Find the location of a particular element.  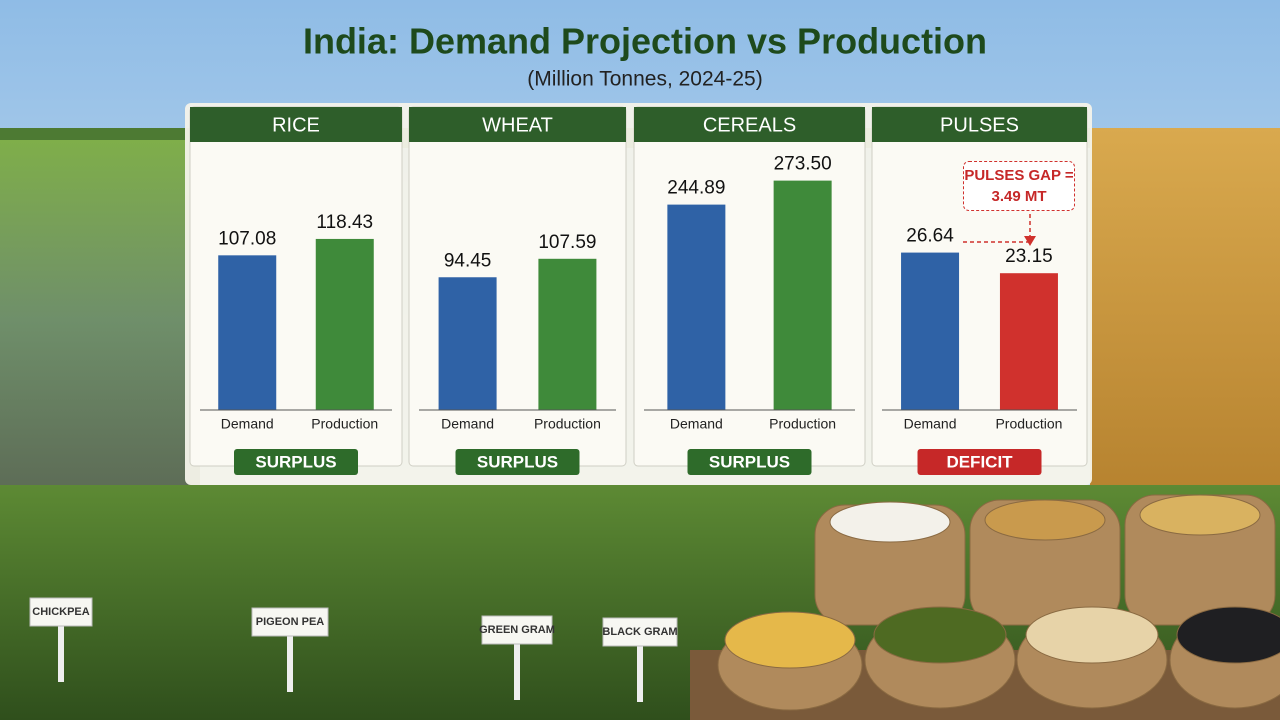

plant-label: CHICKPEA is located at coordinates (61, 612).